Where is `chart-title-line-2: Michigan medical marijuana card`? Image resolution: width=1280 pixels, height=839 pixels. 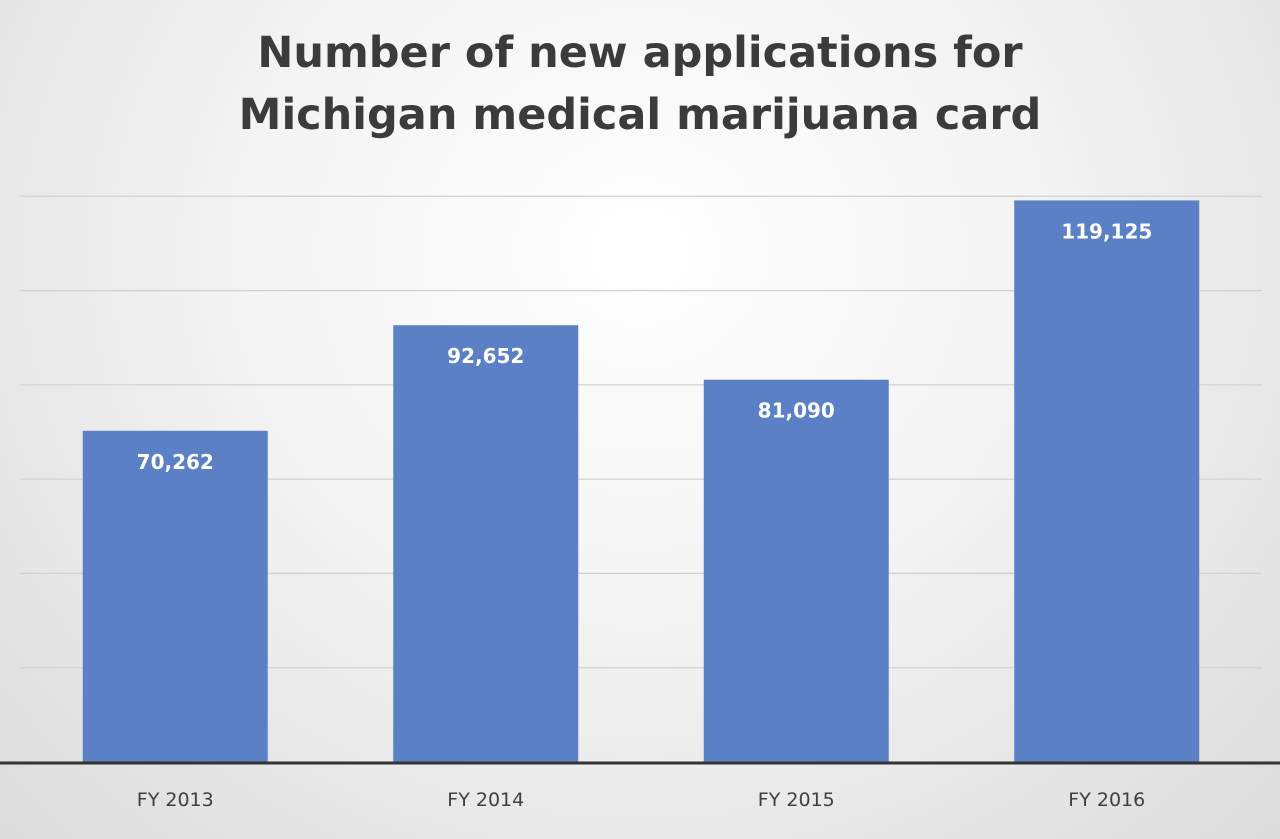
chart-title-line-2: Michigan medical marijuana card is located at coordinates (640, 115).